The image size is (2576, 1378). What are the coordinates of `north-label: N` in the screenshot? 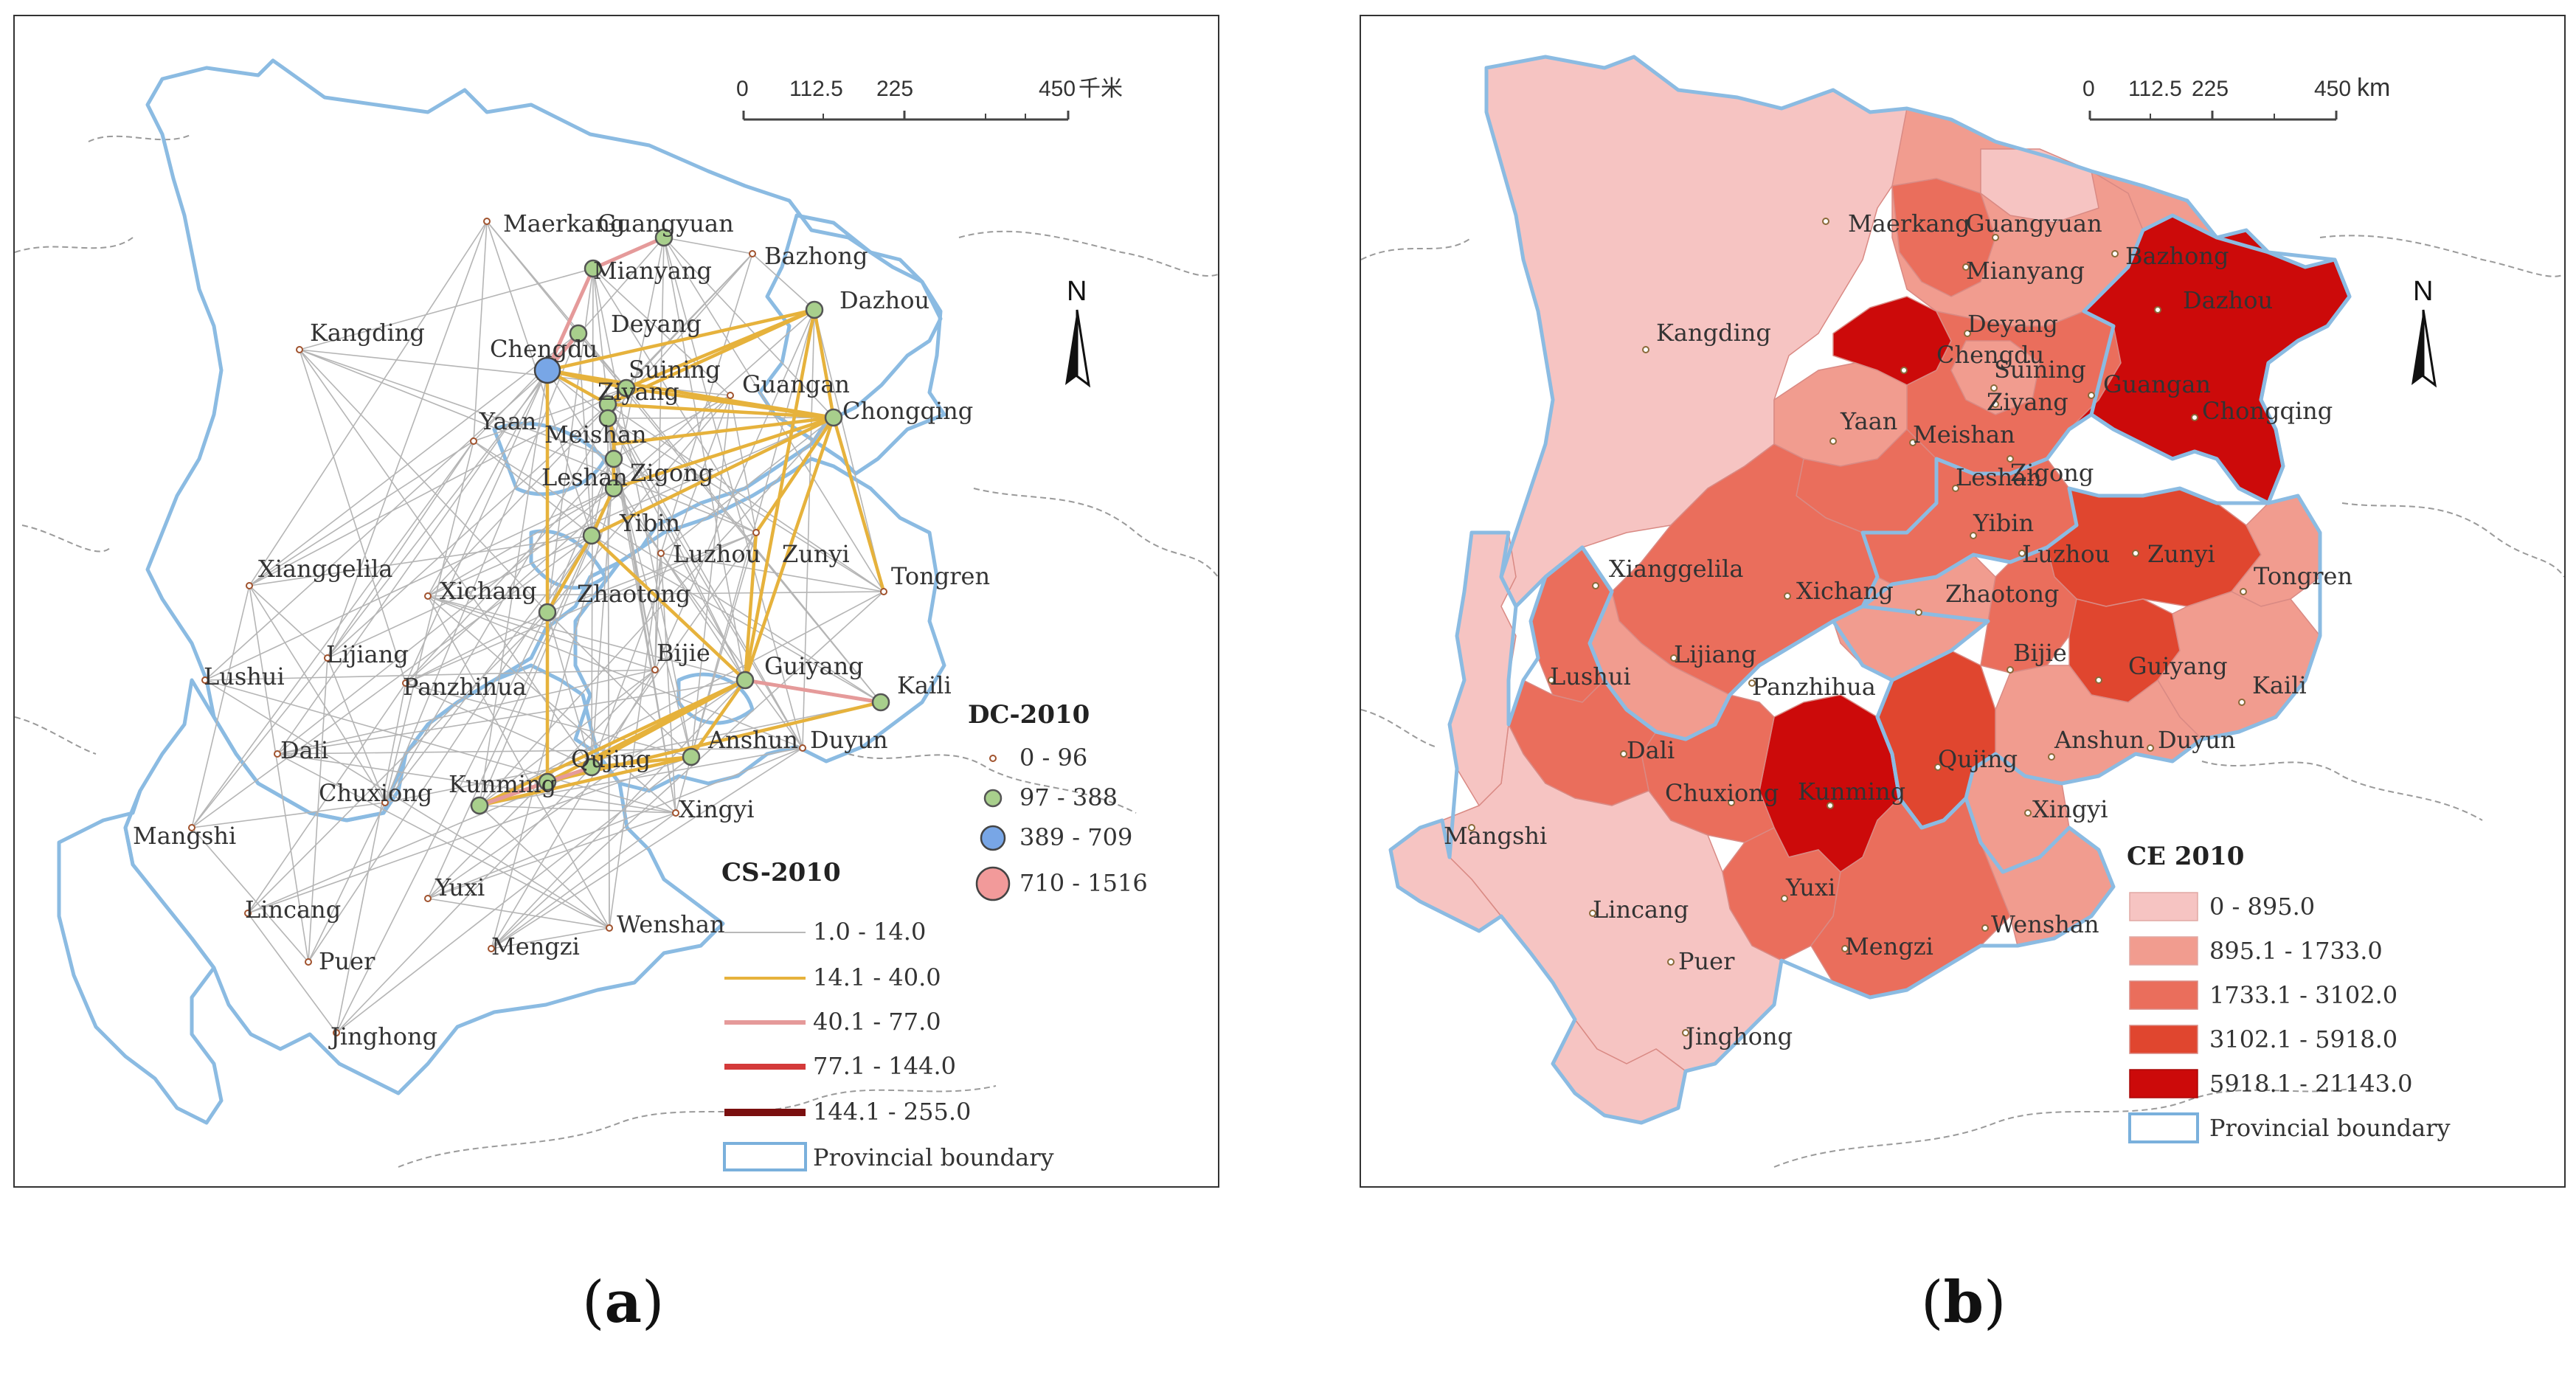 It's located at (1077, 291).